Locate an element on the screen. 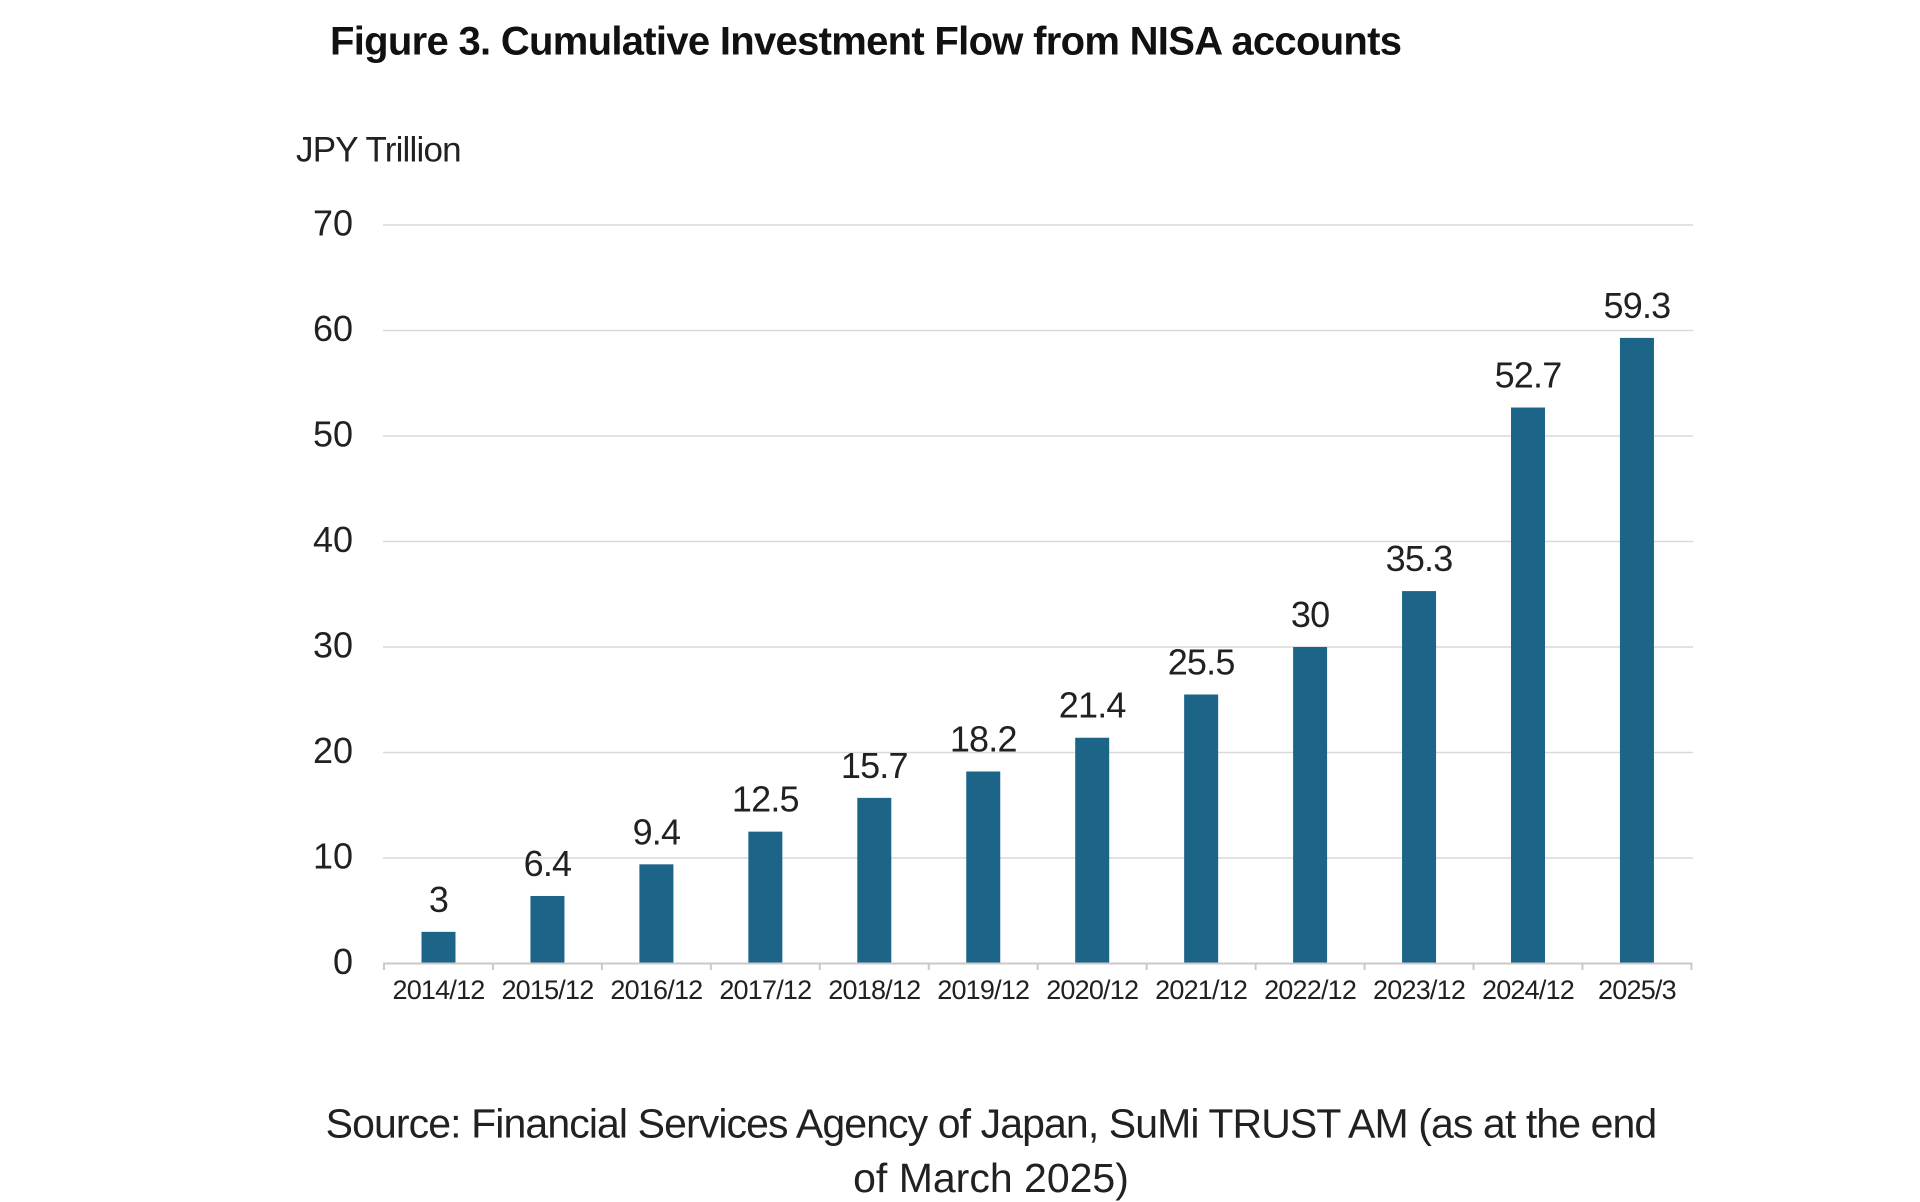  svg-text: 2015/12 is located at coordinates (547, 990).